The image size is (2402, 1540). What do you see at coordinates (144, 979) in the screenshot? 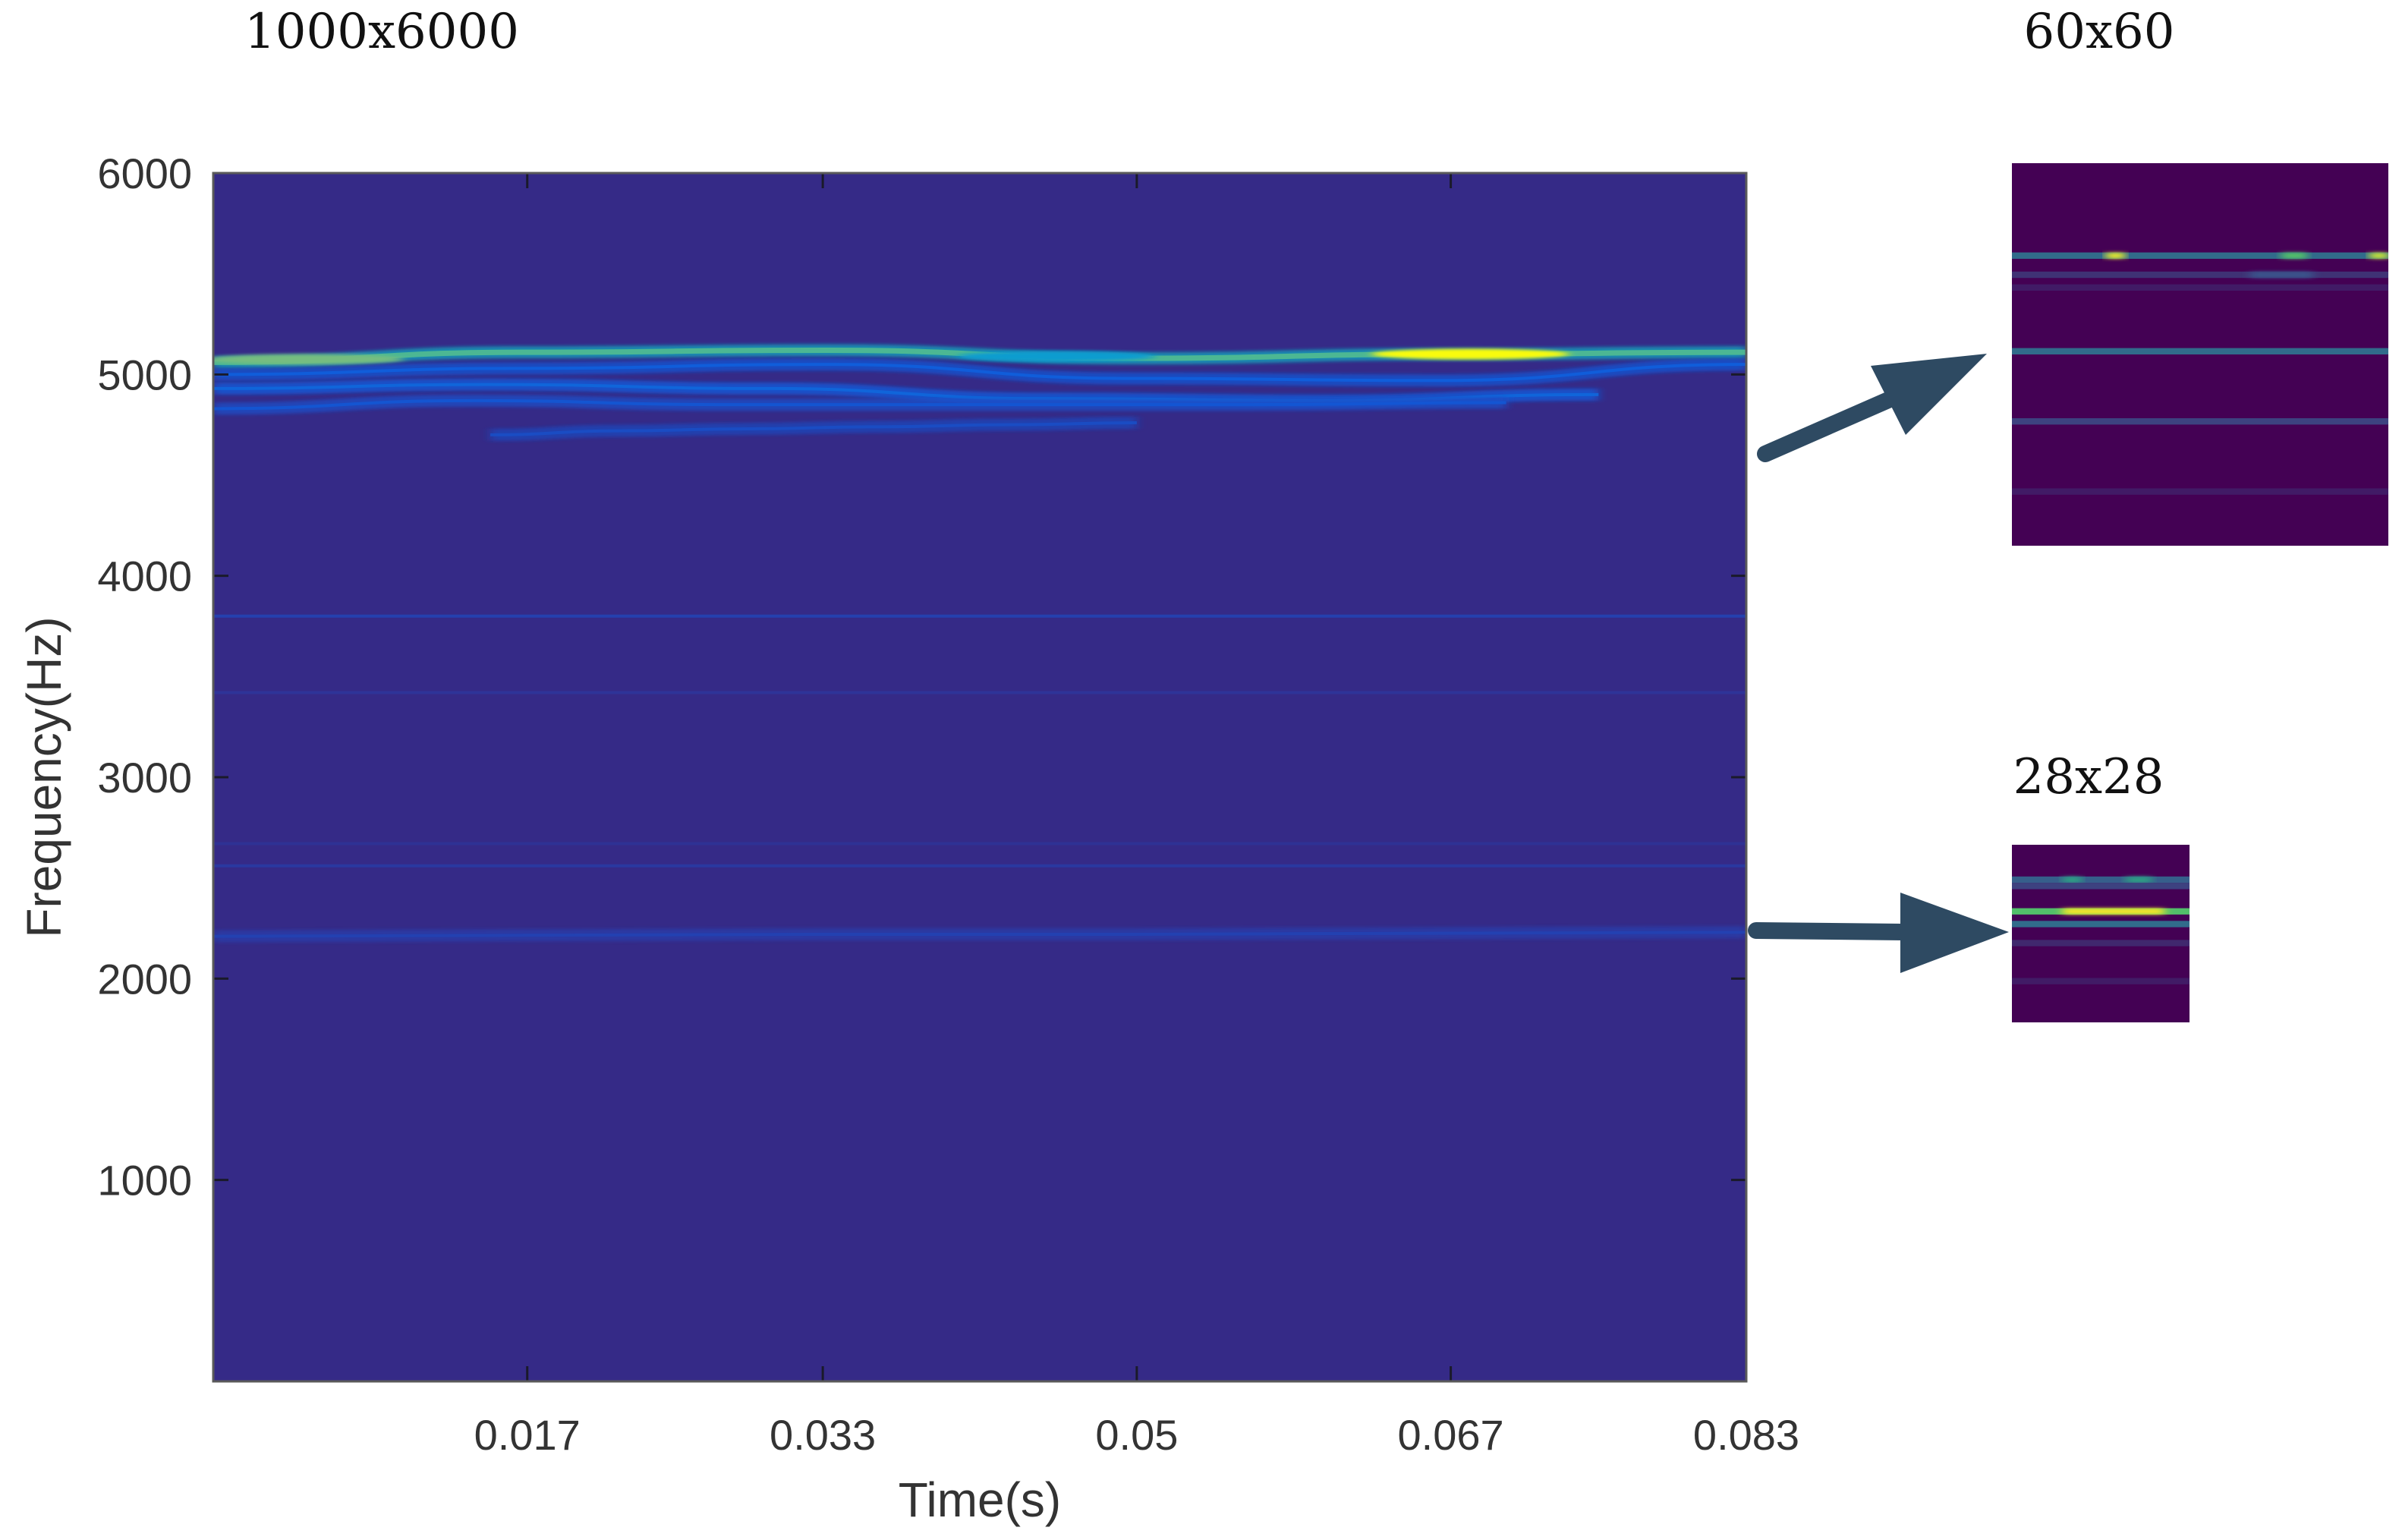
I see `y-tick-label-1: 2000` at bounding box center [144, 979].